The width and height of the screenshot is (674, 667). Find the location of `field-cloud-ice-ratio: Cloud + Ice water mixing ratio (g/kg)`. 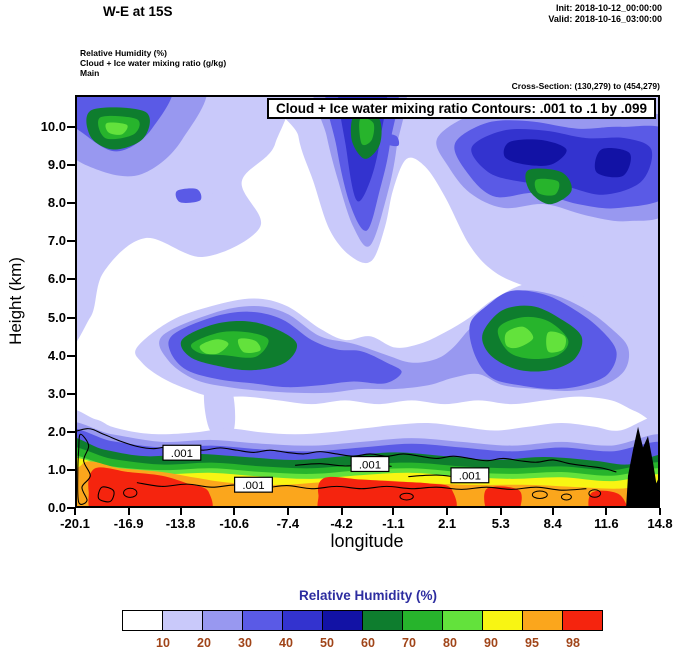

field-cloud-ice-ratio: Cloud + Ice water mixing ratio (g/kg) is located at coordinates (153, 63).